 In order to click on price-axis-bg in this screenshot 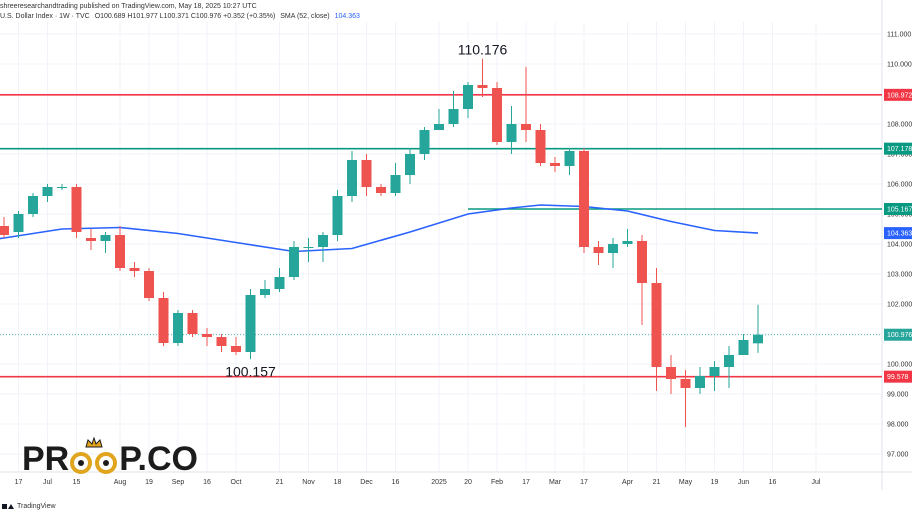, I will do `click(897, 256)`.